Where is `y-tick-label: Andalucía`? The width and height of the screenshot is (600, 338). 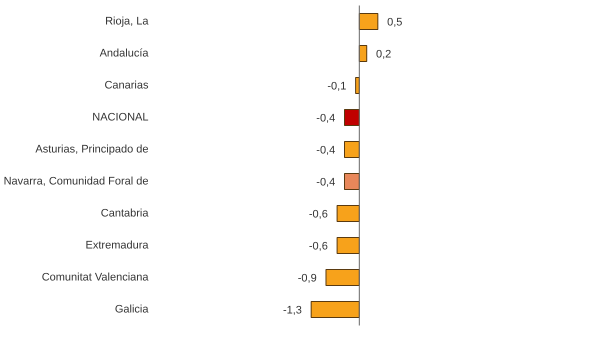 y-tick-label: Andalucía is located at coordinates (125, 54).